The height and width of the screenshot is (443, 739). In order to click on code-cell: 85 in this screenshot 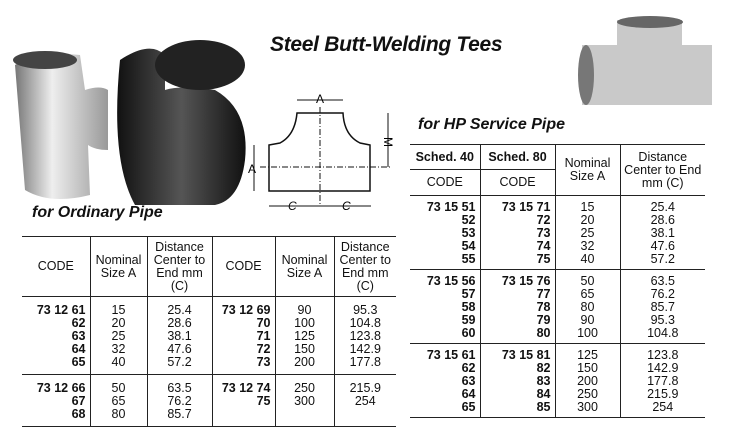, I will do `click(517, 409)`.